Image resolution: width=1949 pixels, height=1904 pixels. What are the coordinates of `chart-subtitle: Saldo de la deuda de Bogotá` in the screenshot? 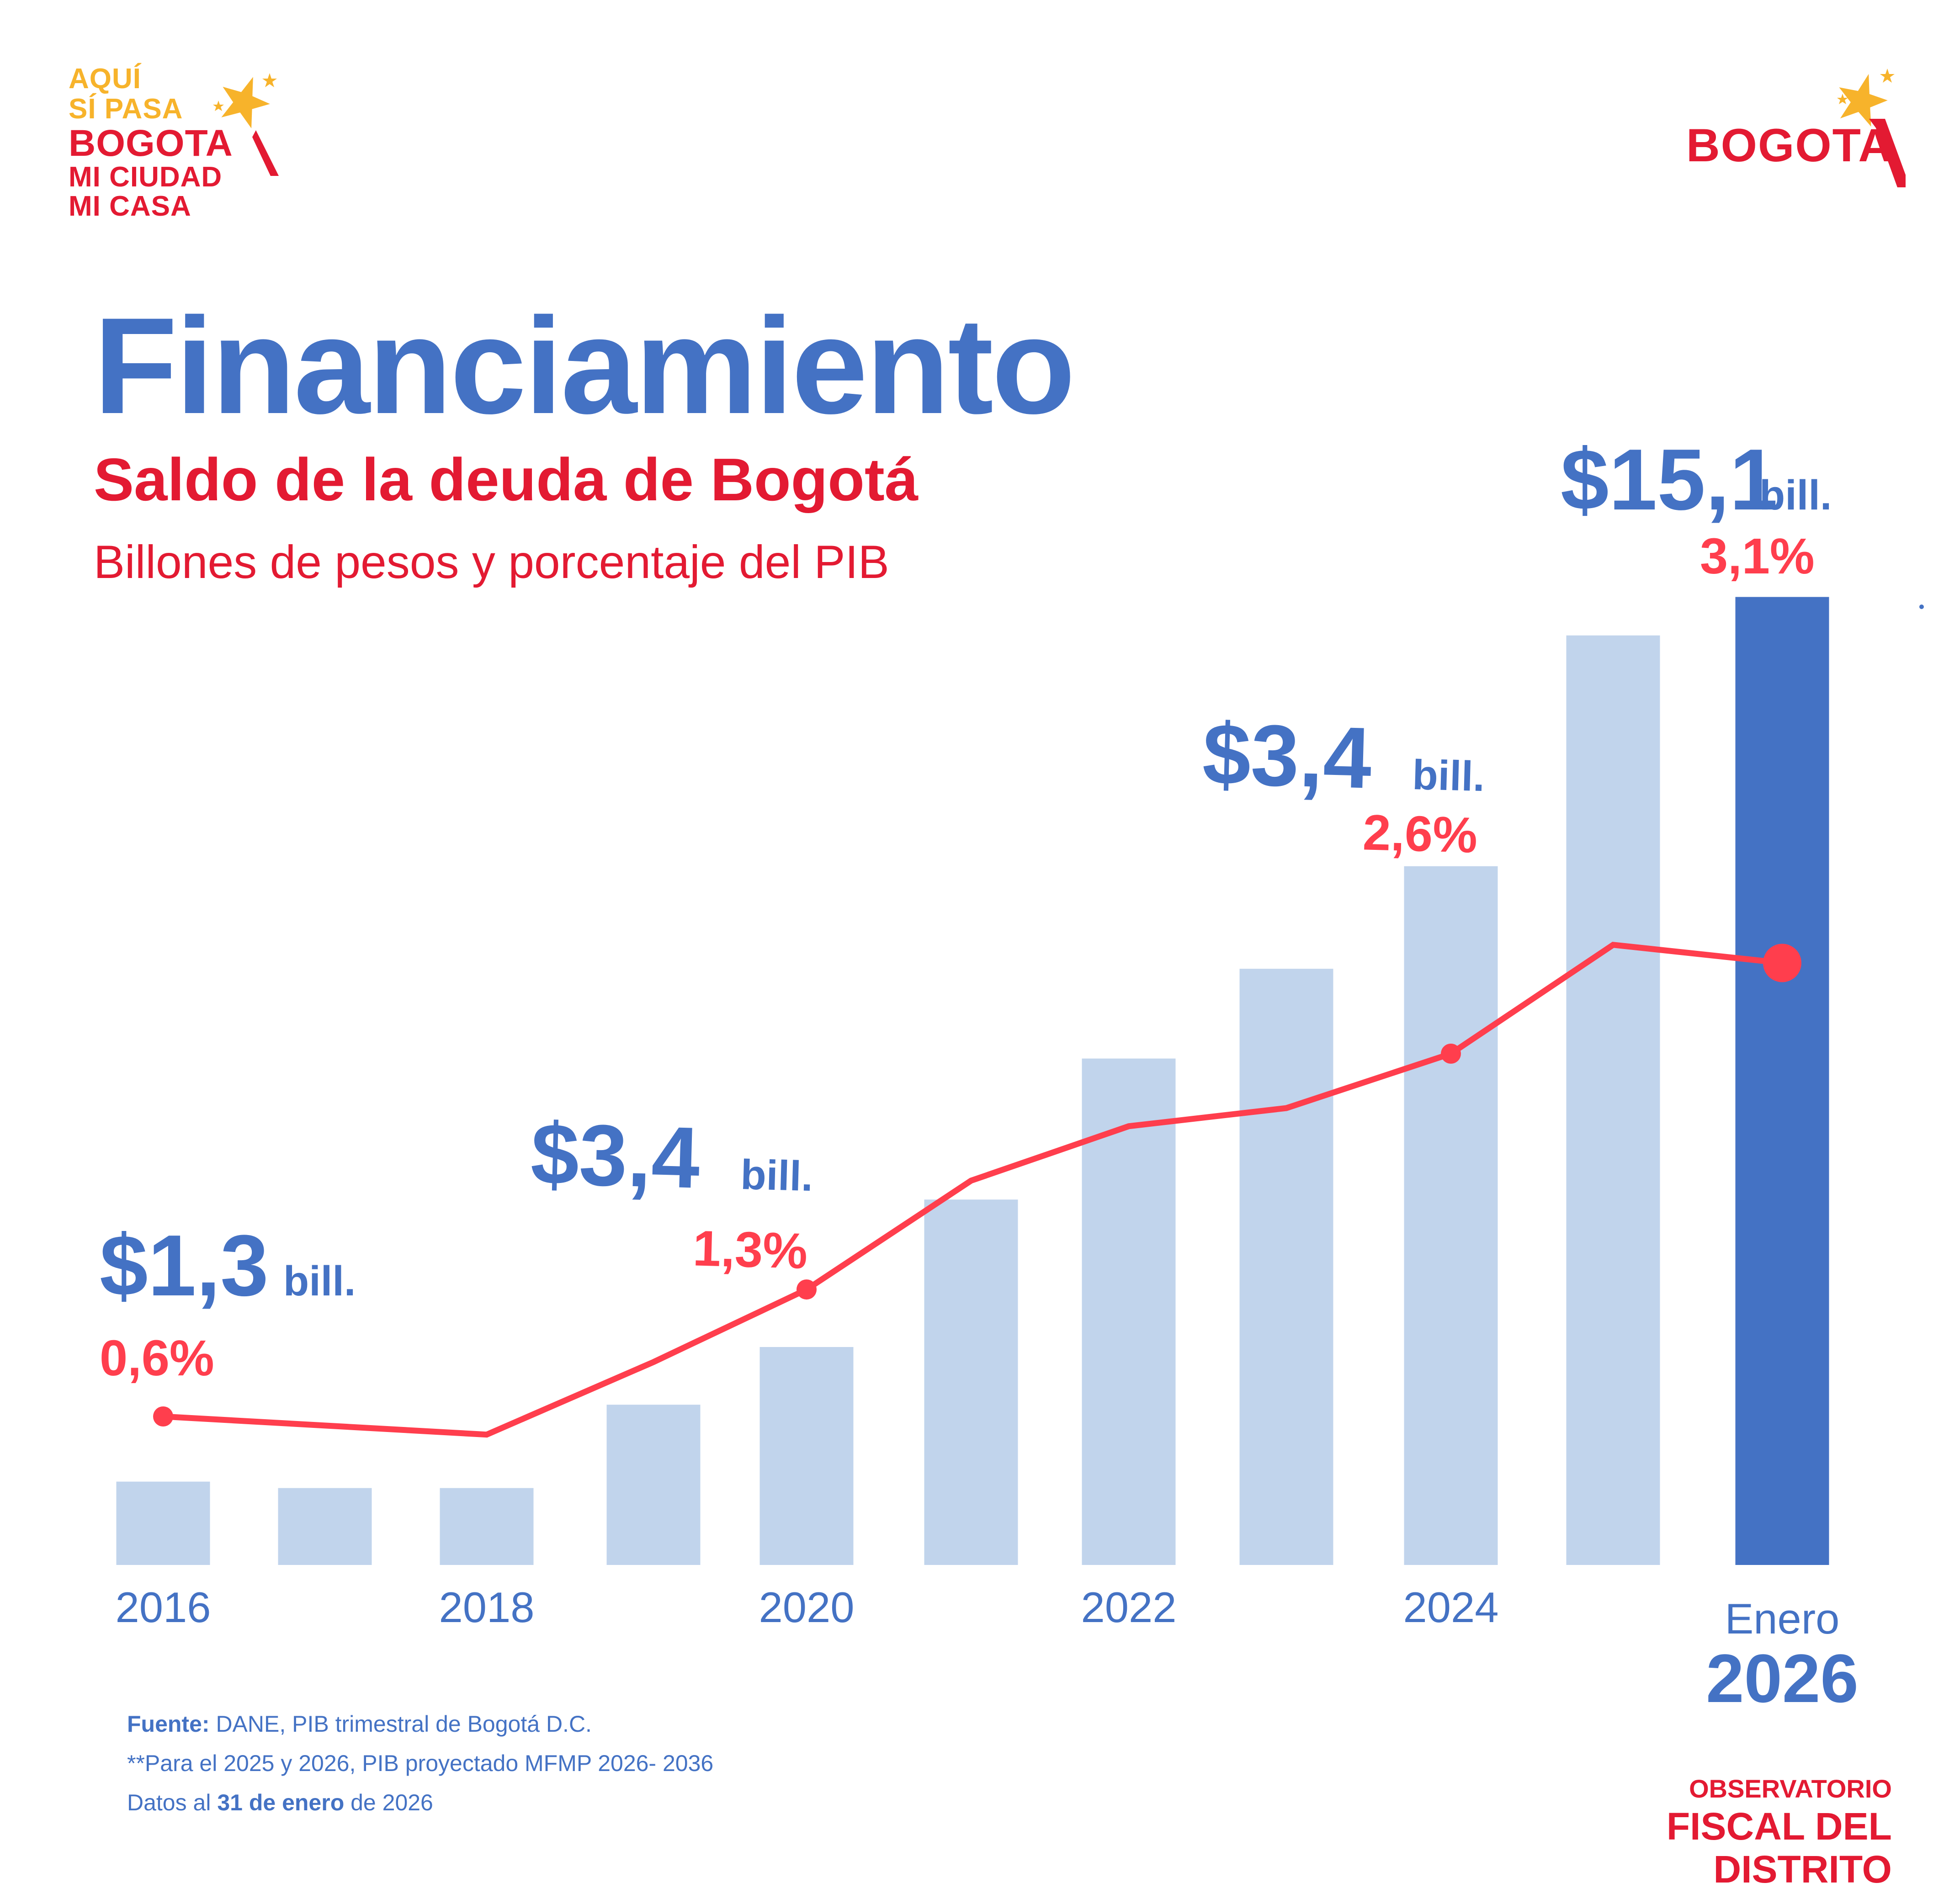 It's located at (506, 480).